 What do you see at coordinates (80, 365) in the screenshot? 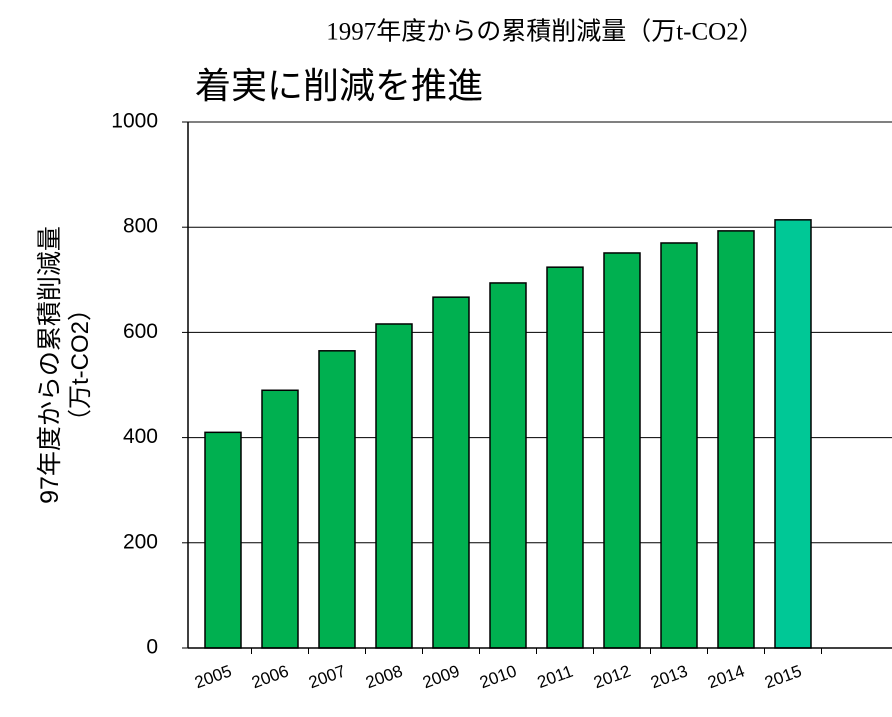
I see `y-label-line: （万t-CO2）` at bounding box center [80, 365].